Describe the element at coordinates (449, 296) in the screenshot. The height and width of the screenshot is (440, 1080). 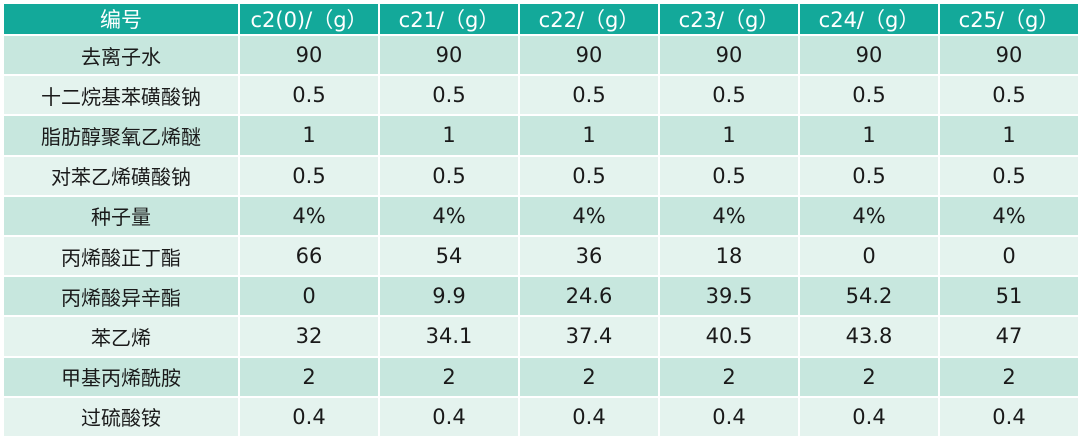
I see `value-cell: 9.9` at that location.